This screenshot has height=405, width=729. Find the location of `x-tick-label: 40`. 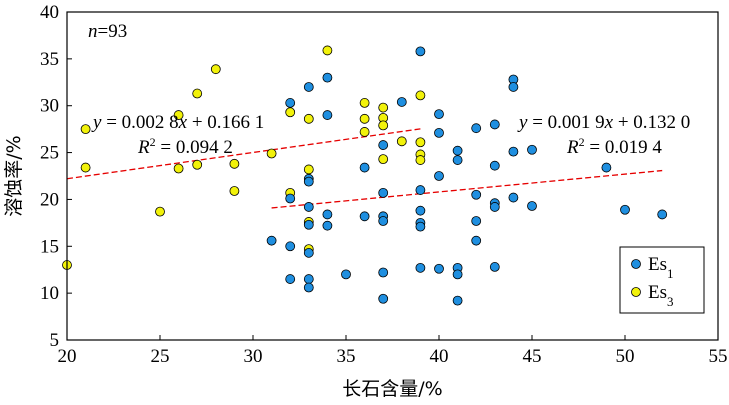

x-tick-label: 40 is located at coordinates (439, 356).